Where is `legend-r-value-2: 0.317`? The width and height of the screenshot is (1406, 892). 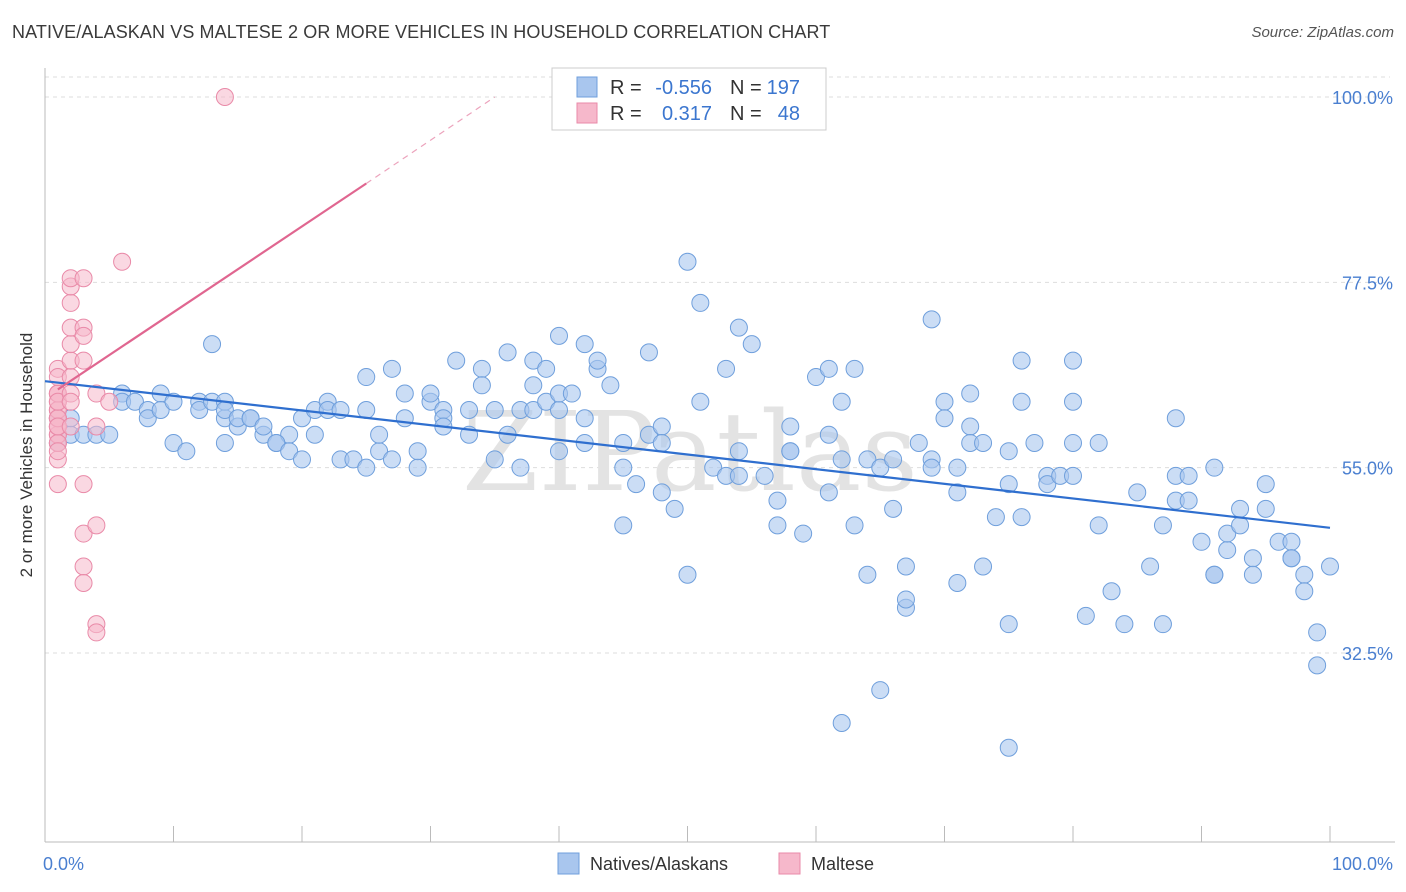
legend-r-value-2: 0.317 is located at coordinates (687, 114).